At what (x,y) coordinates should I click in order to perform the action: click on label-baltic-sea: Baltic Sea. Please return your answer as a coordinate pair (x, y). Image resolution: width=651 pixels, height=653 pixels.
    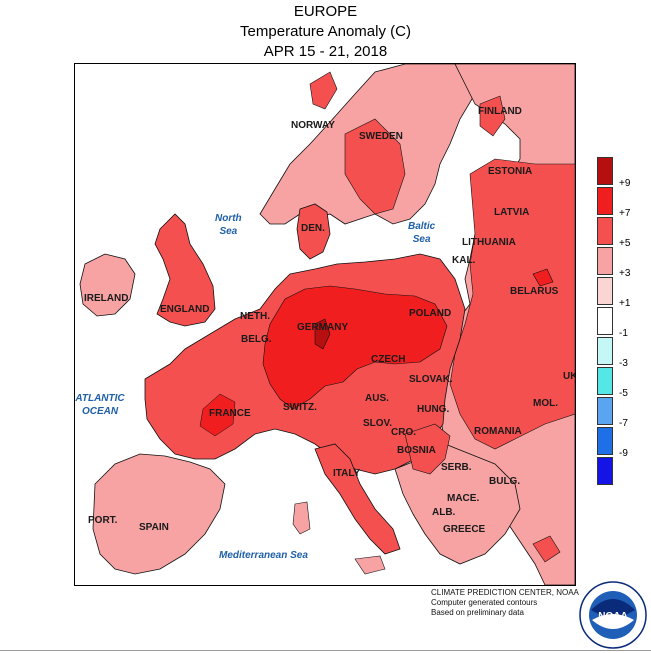
    Looking at the image, I should click on (422, 233).